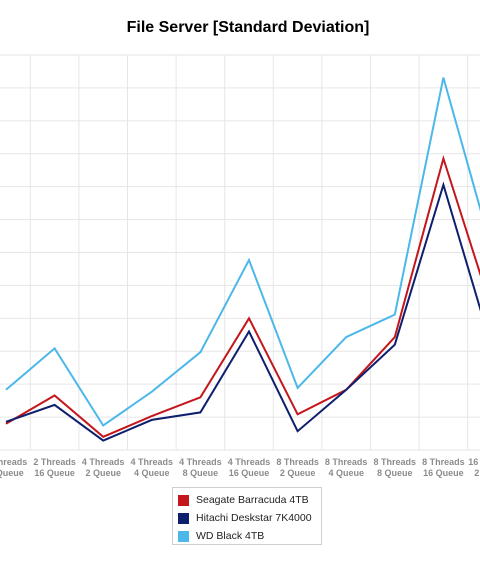 The height and width of the screenshot is (568, 480). I want to click on legend-label-wd: WD Black 4TB, so click(230, 536).